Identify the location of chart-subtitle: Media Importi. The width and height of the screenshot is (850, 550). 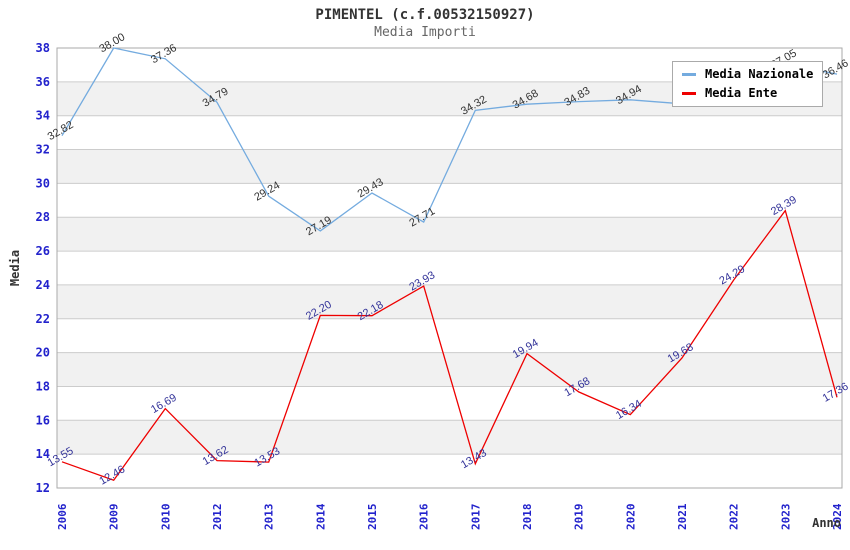
(425, 32).